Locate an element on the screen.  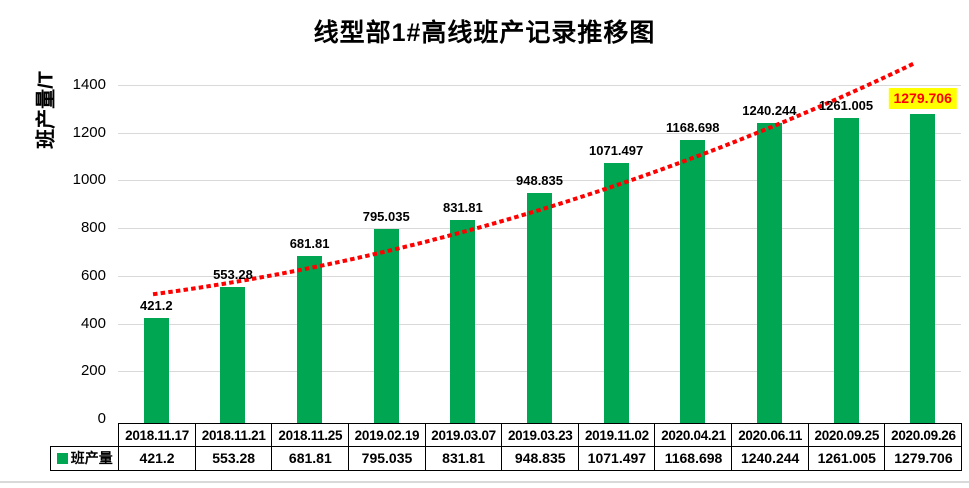
bar-value-label: 1168.698 is located at coordinates (693, 128).